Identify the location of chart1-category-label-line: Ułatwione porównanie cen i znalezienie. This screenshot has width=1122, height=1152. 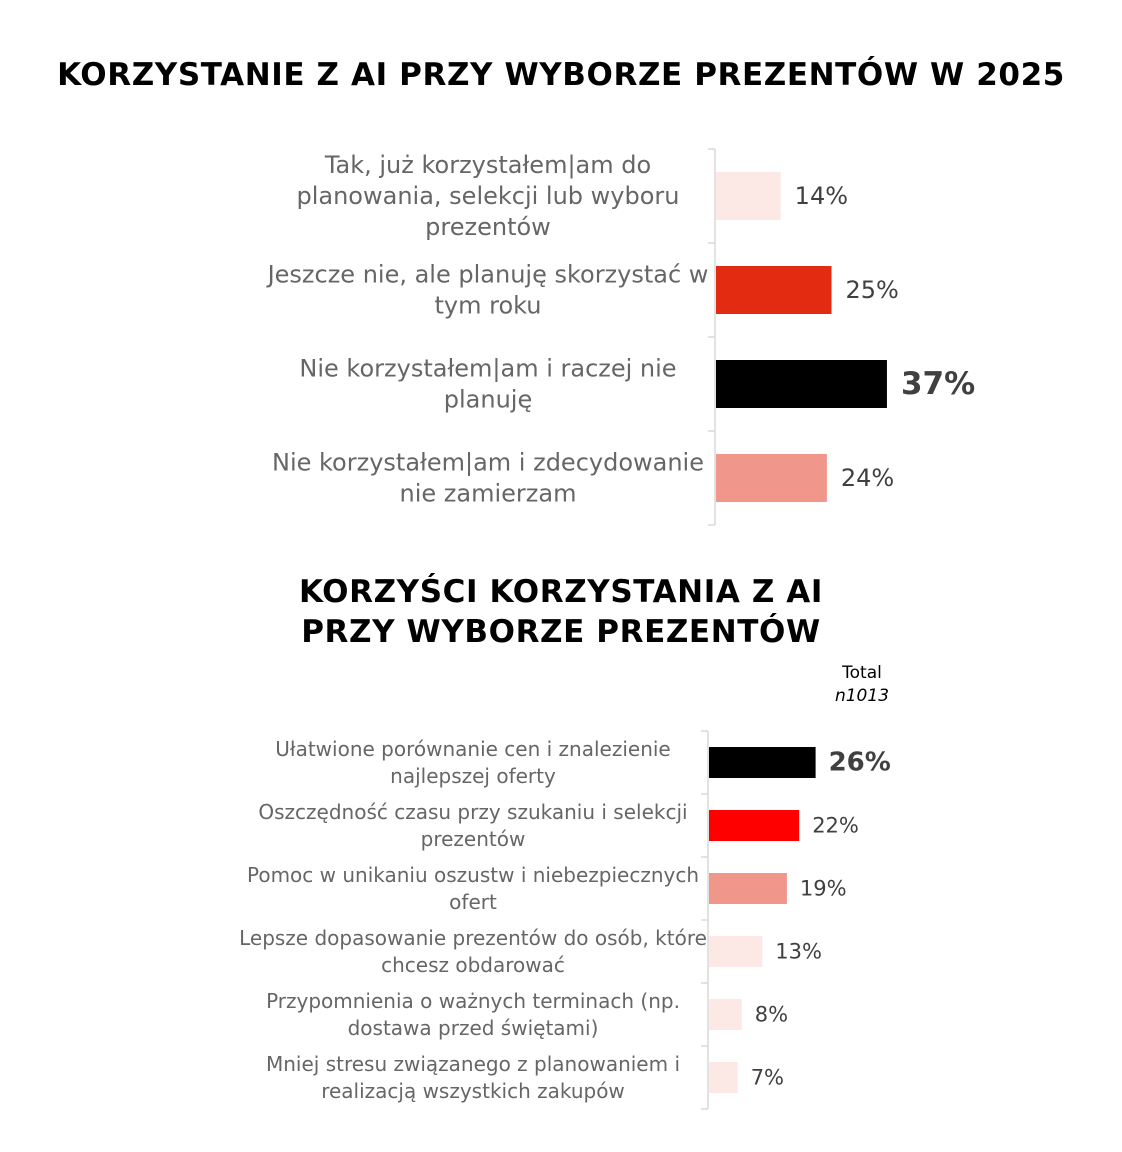
(472, 749).